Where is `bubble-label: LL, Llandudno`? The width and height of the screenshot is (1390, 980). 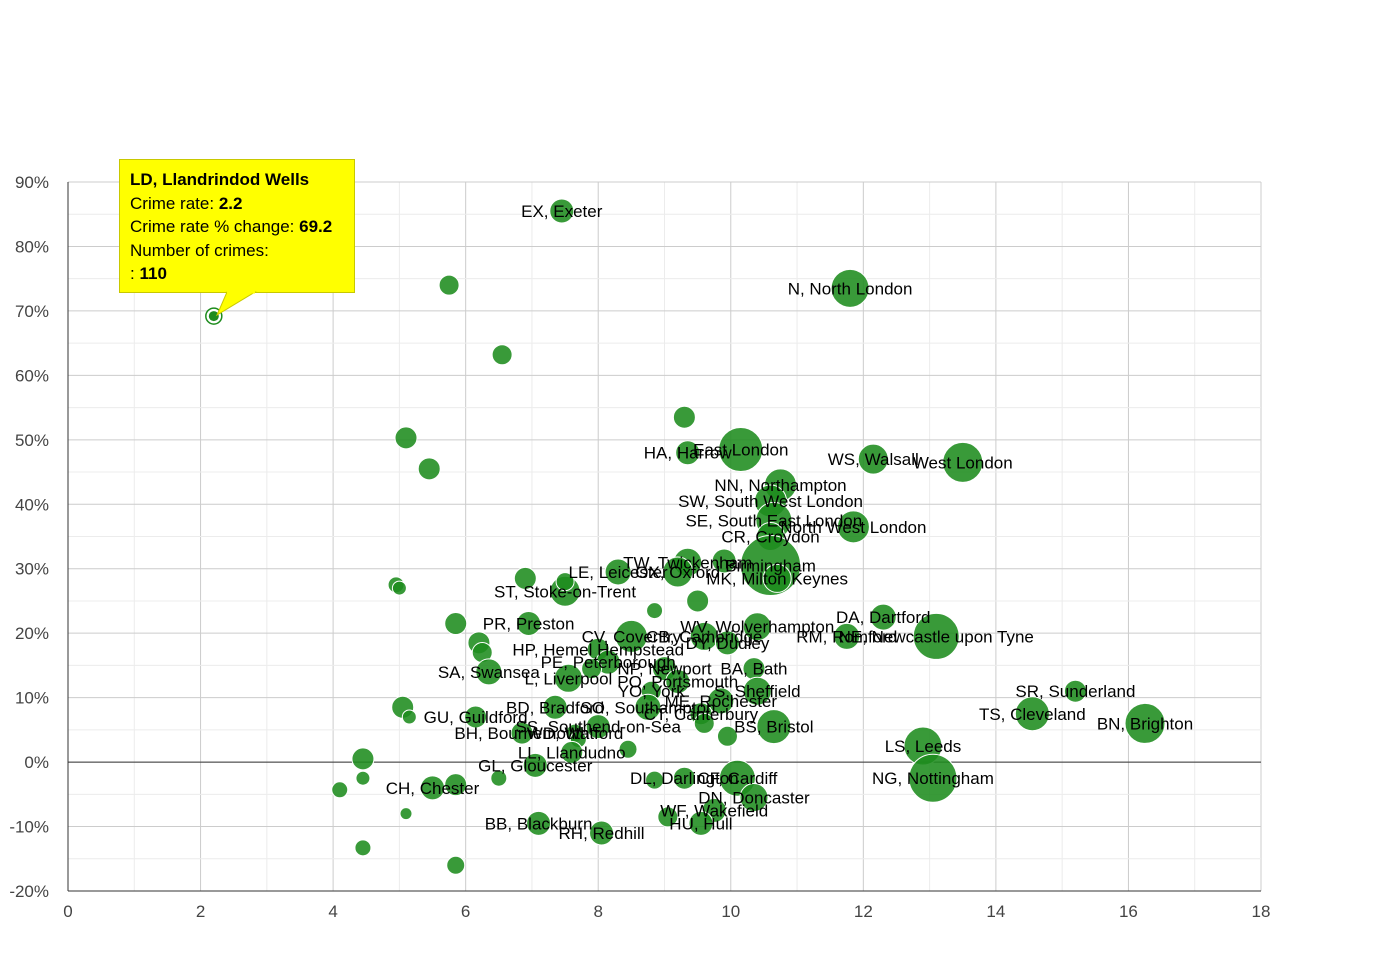
bubble-label: LL, Llandudno is located at coordinates (572, 752).